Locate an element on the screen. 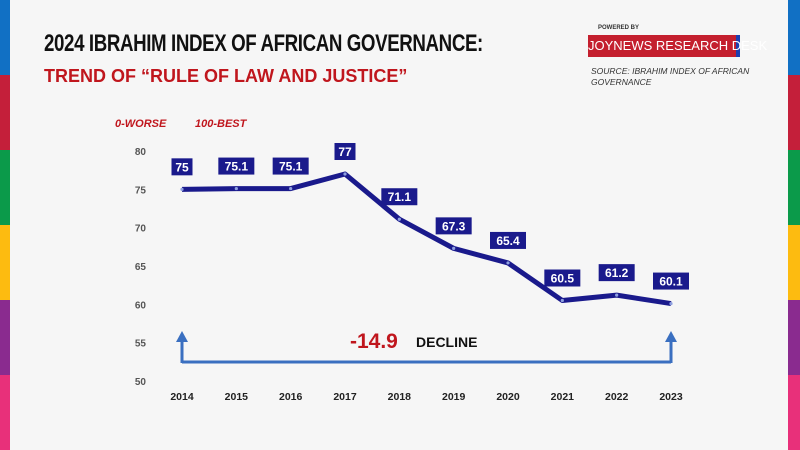 Image resolution: width=800 pixels, height=450 pixels. data-label: 65.4 is located at coordinates (508, 241).